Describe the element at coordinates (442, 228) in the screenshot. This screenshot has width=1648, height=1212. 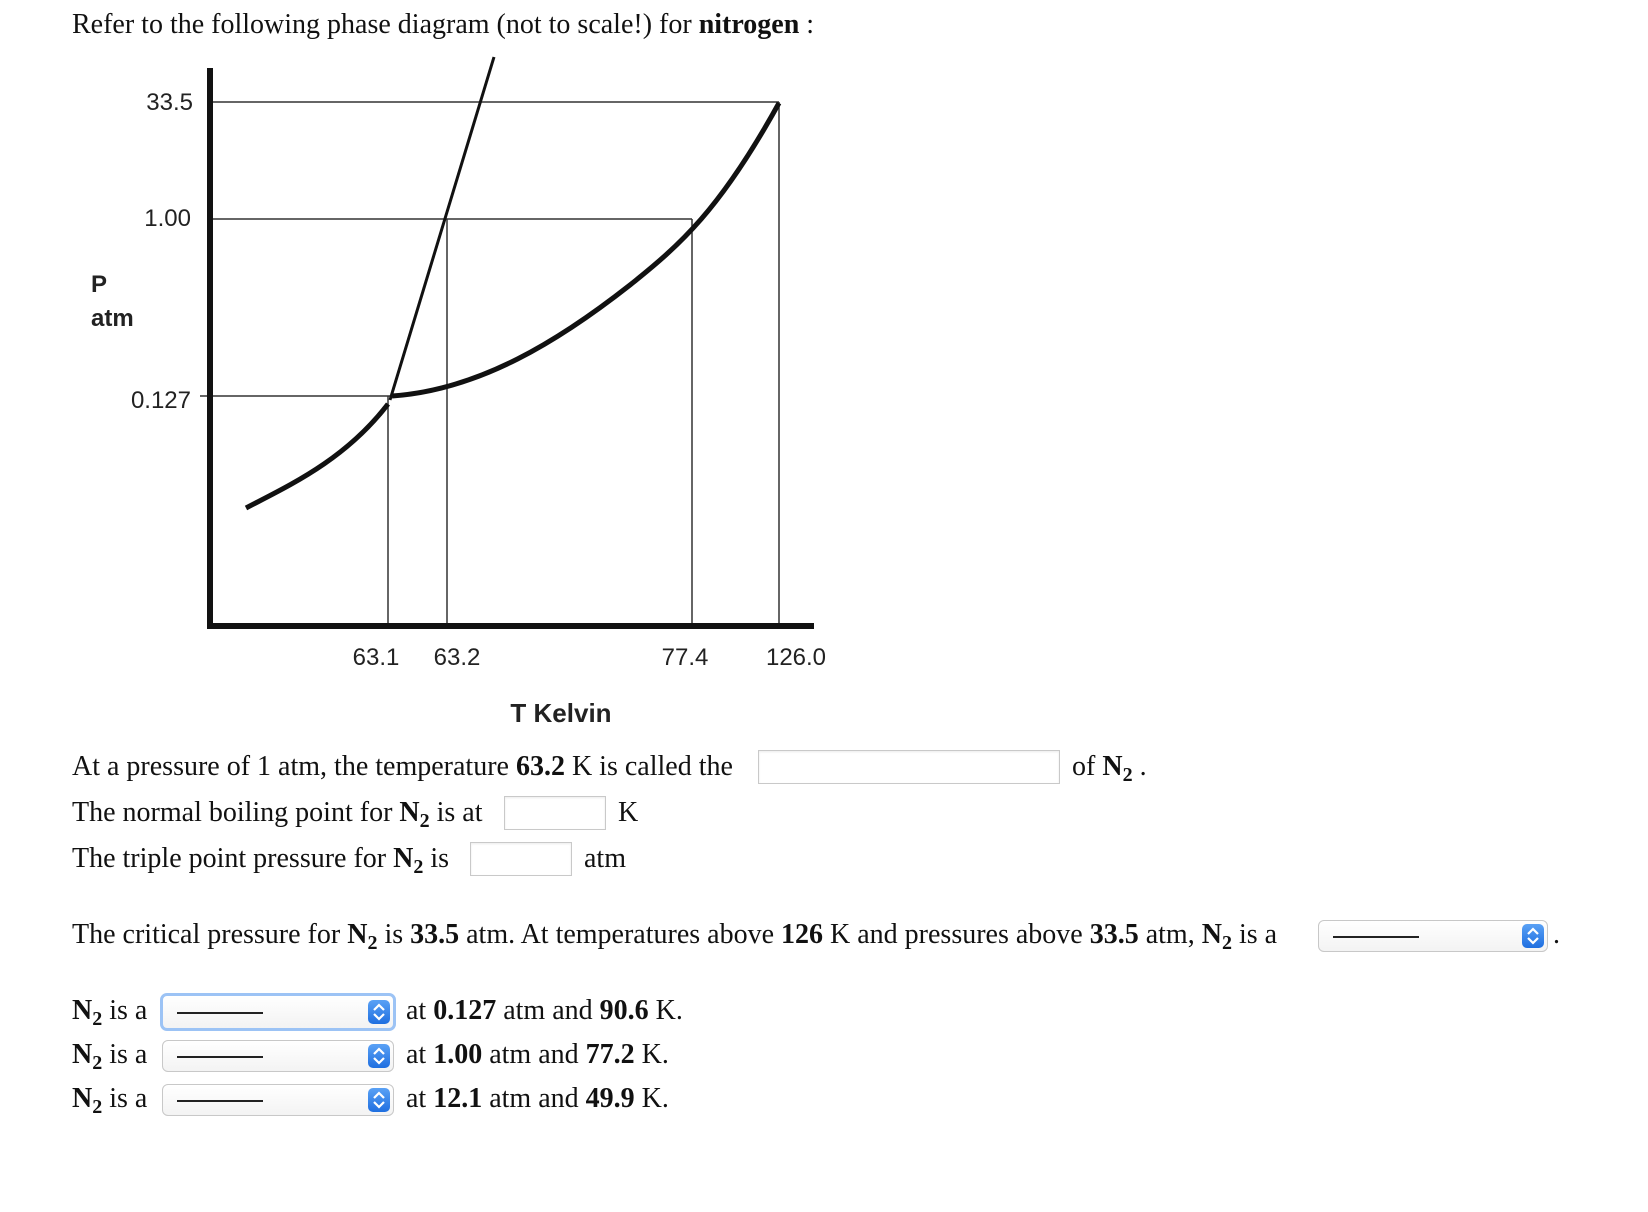
I see `melting-curve` at that location.